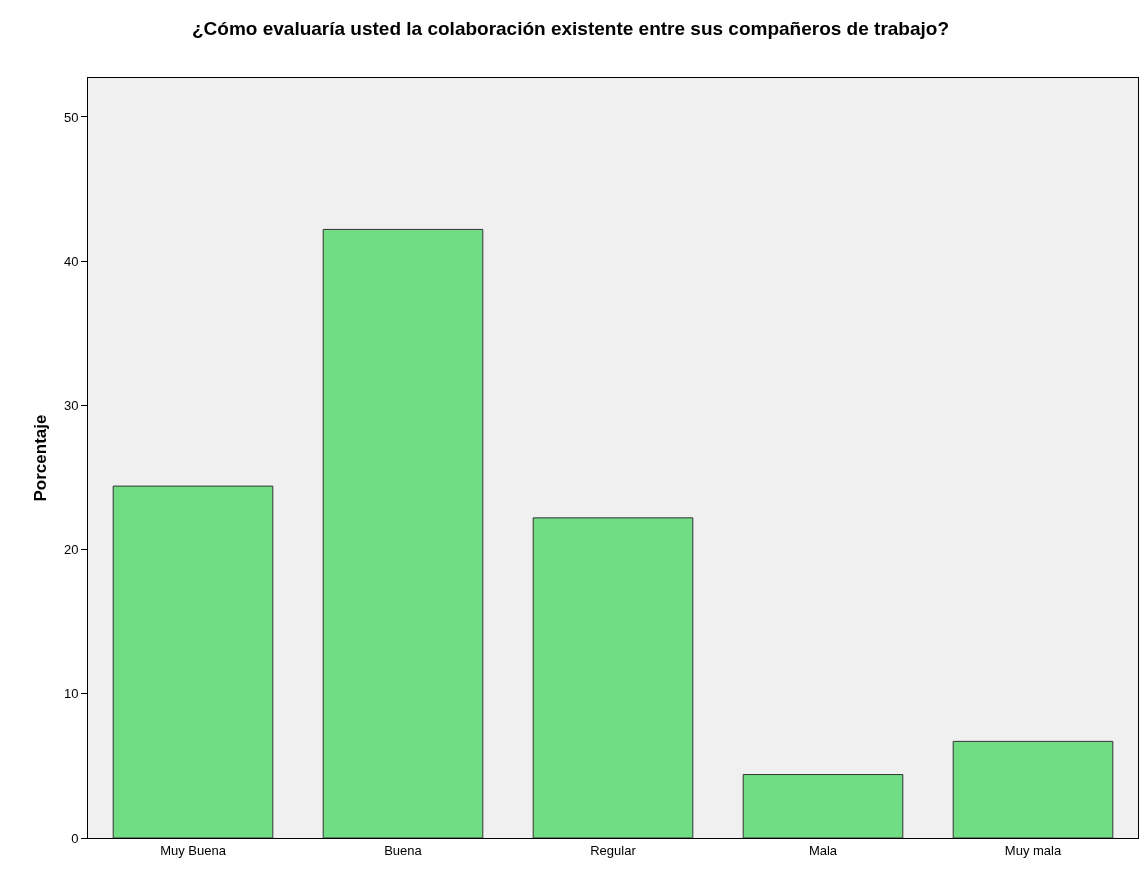 The width and height of the screenshot is (1141, 877). I want to click on y-tick-label: 40, so click(71, 261).